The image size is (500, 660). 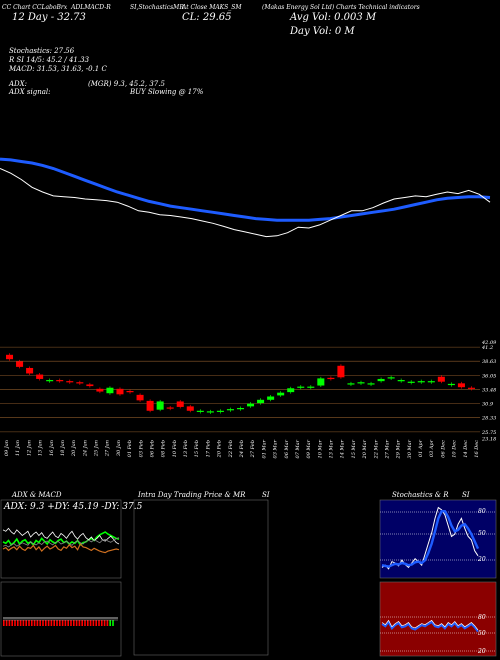 I want to click on price-axis-tick: 28.33, so click(x=488, y=419).